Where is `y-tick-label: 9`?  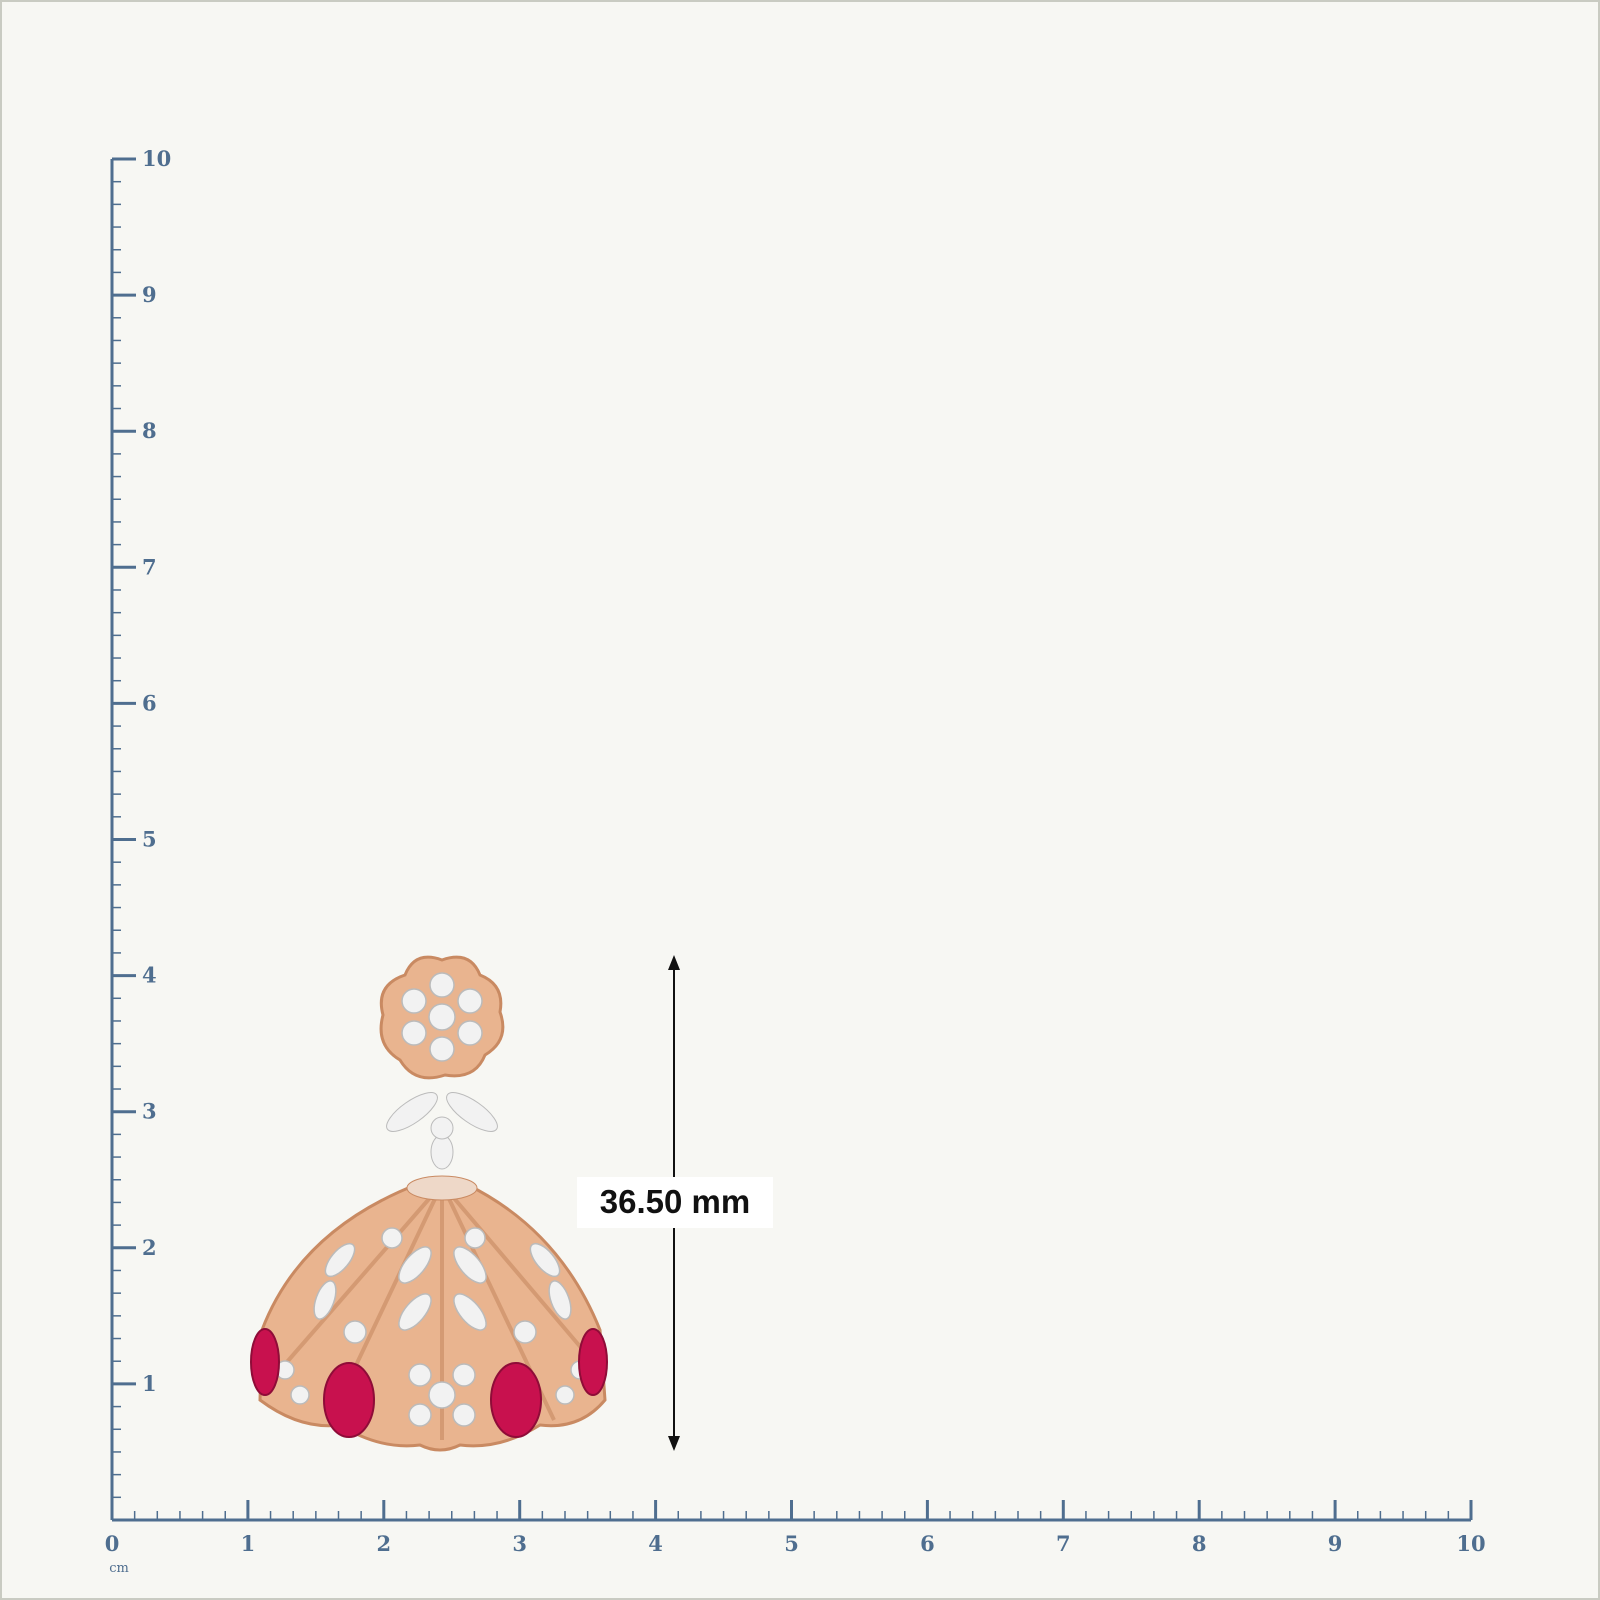
y-tick-label: 9 is located at coordinates (149, 294).